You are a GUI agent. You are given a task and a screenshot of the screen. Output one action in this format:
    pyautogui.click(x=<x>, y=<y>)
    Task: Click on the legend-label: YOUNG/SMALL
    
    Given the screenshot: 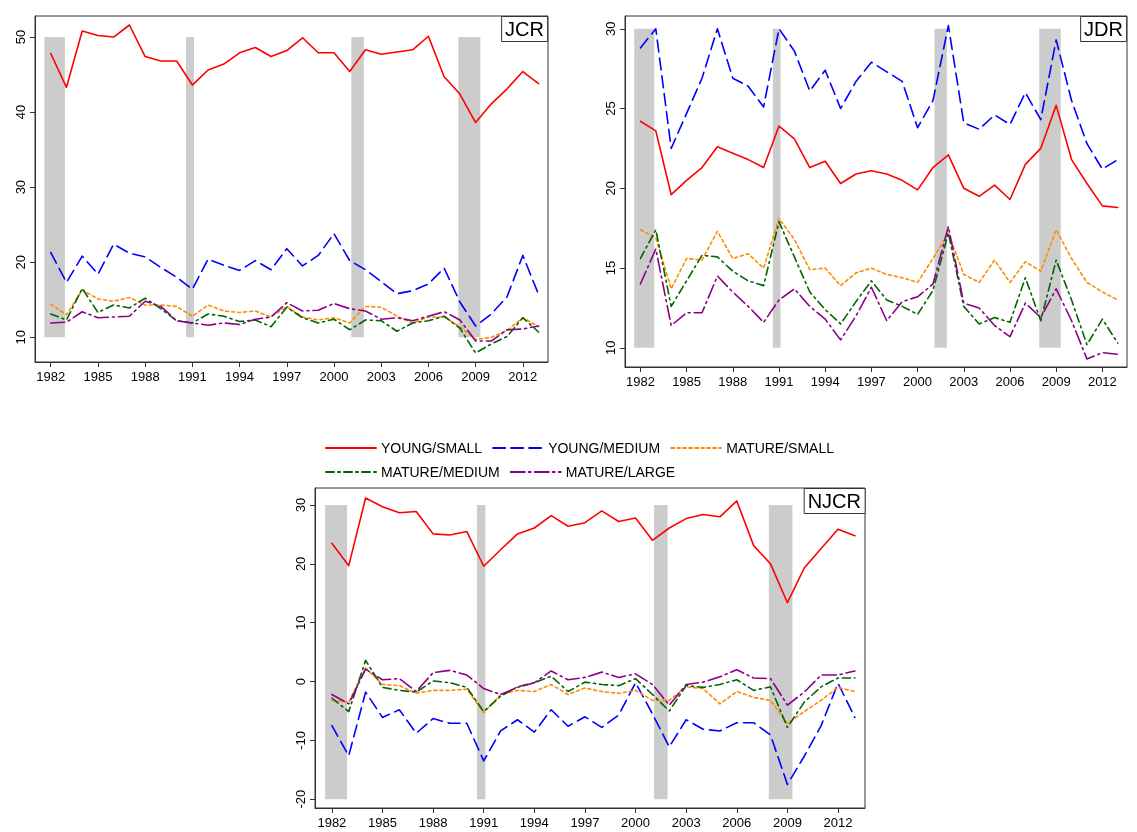 What is the action you would take?
    pyautogui.click(x=432, y=448)
    